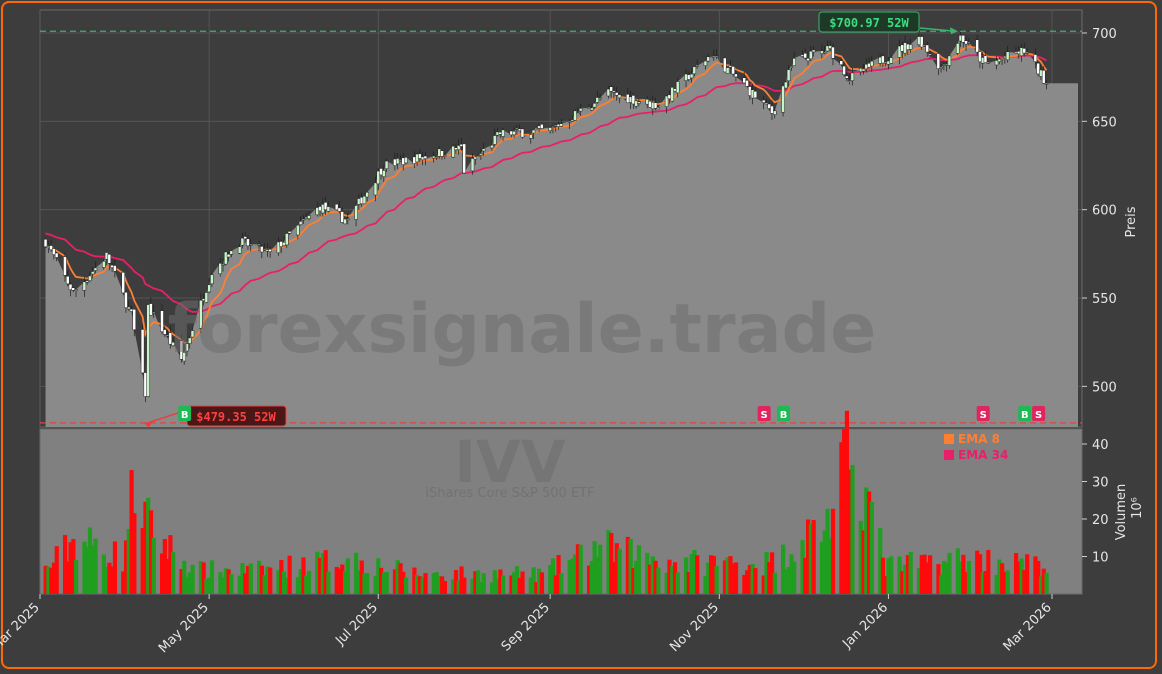  I want to click on 52w-low-label: $479.35 52W, so click(236, 417).